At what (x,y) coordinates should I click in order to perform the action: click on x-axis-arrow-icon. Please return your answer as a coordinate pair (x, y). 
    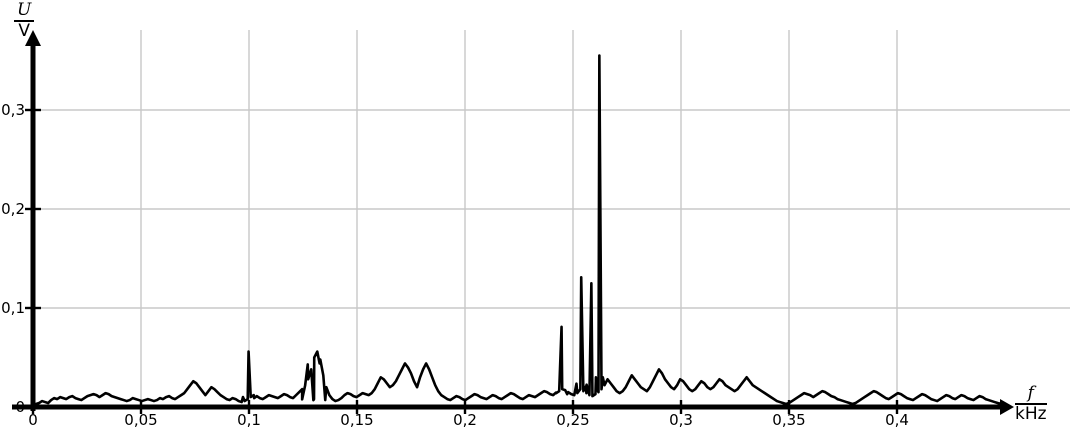
    Looking at the image, I should click on (1007, 407).